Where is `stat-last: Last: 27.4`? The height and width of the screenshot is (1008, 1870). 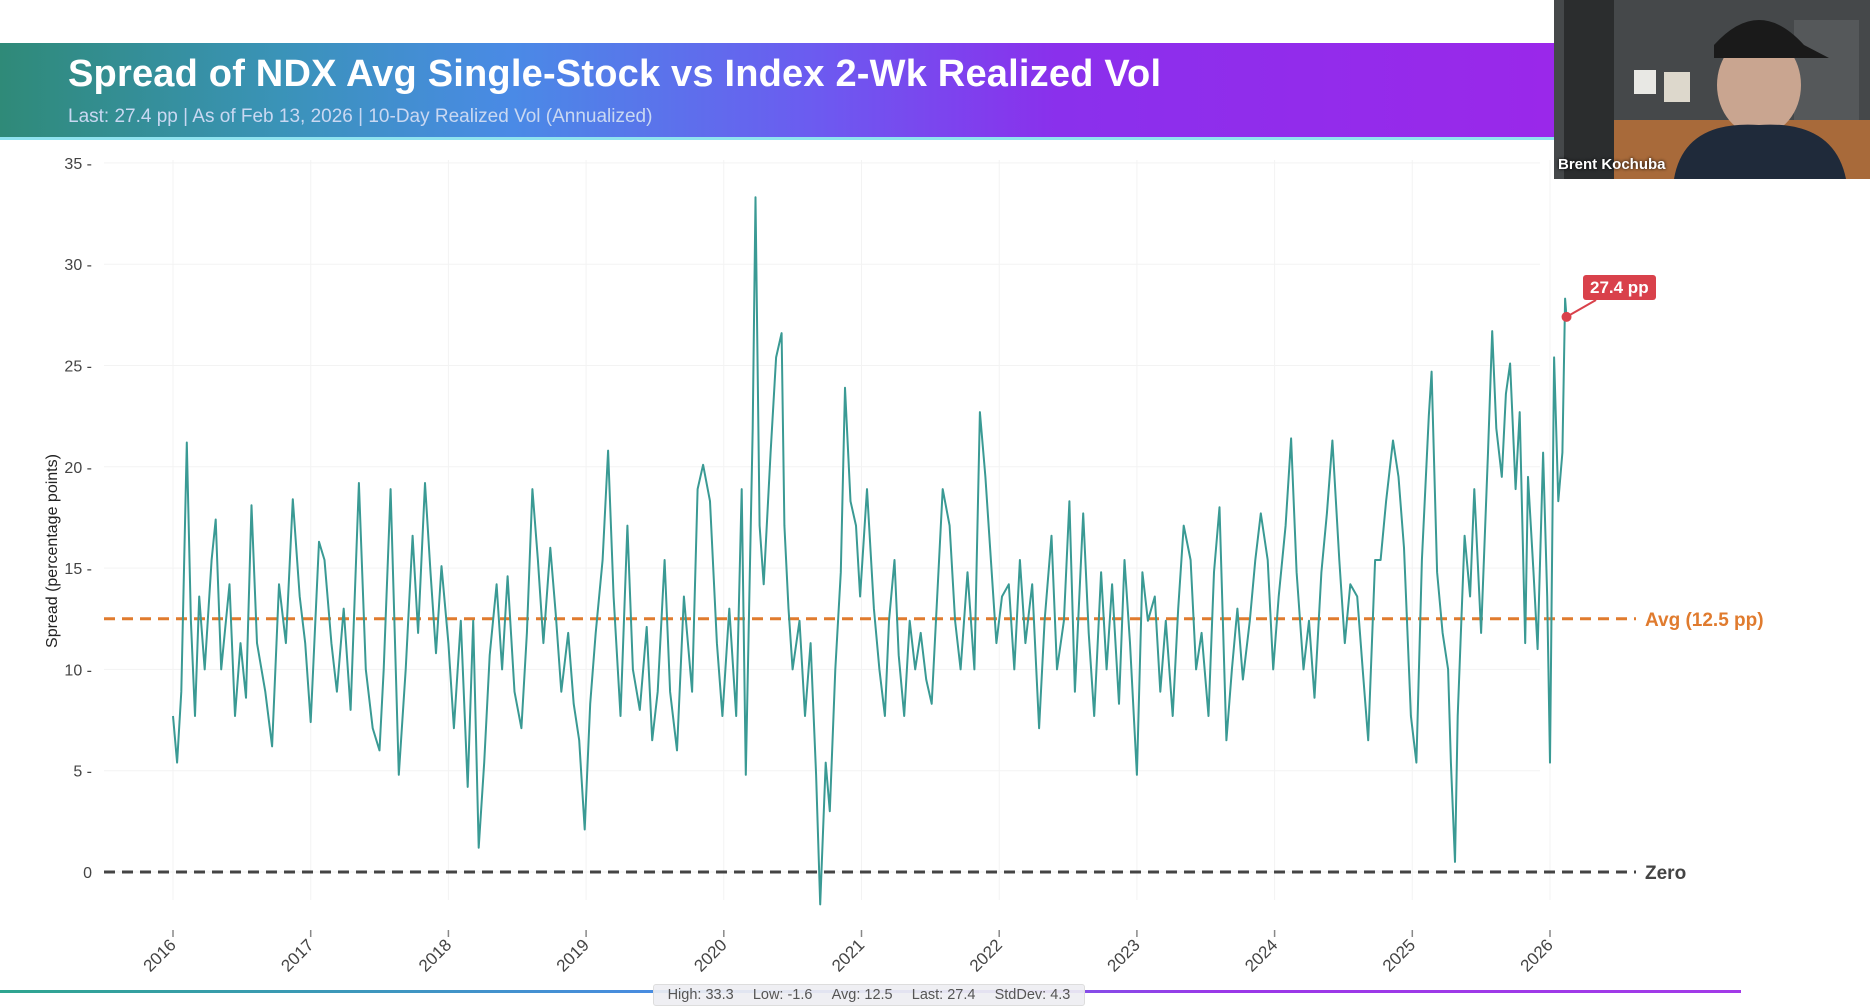 stat-last: Last: 27.4 is located at coordinates (943, 995).